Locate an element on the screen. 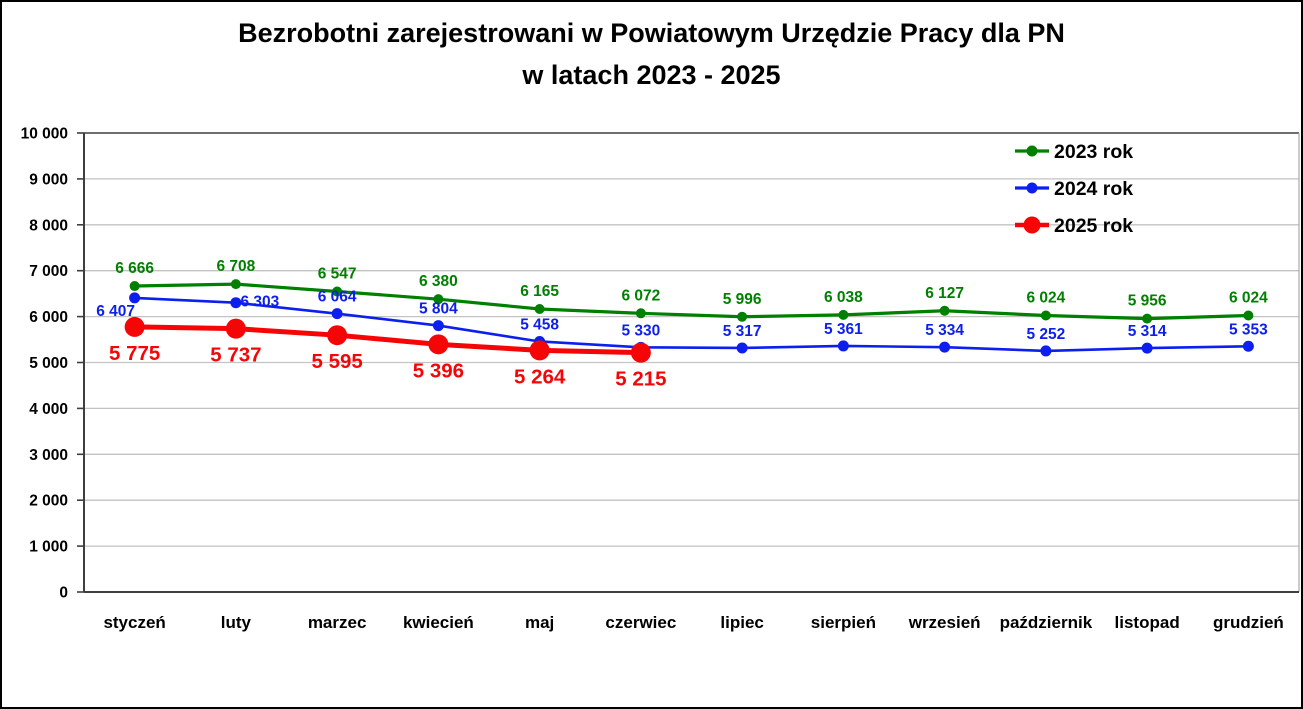  data-label: 5 396 is located at coordinates (438, 370).